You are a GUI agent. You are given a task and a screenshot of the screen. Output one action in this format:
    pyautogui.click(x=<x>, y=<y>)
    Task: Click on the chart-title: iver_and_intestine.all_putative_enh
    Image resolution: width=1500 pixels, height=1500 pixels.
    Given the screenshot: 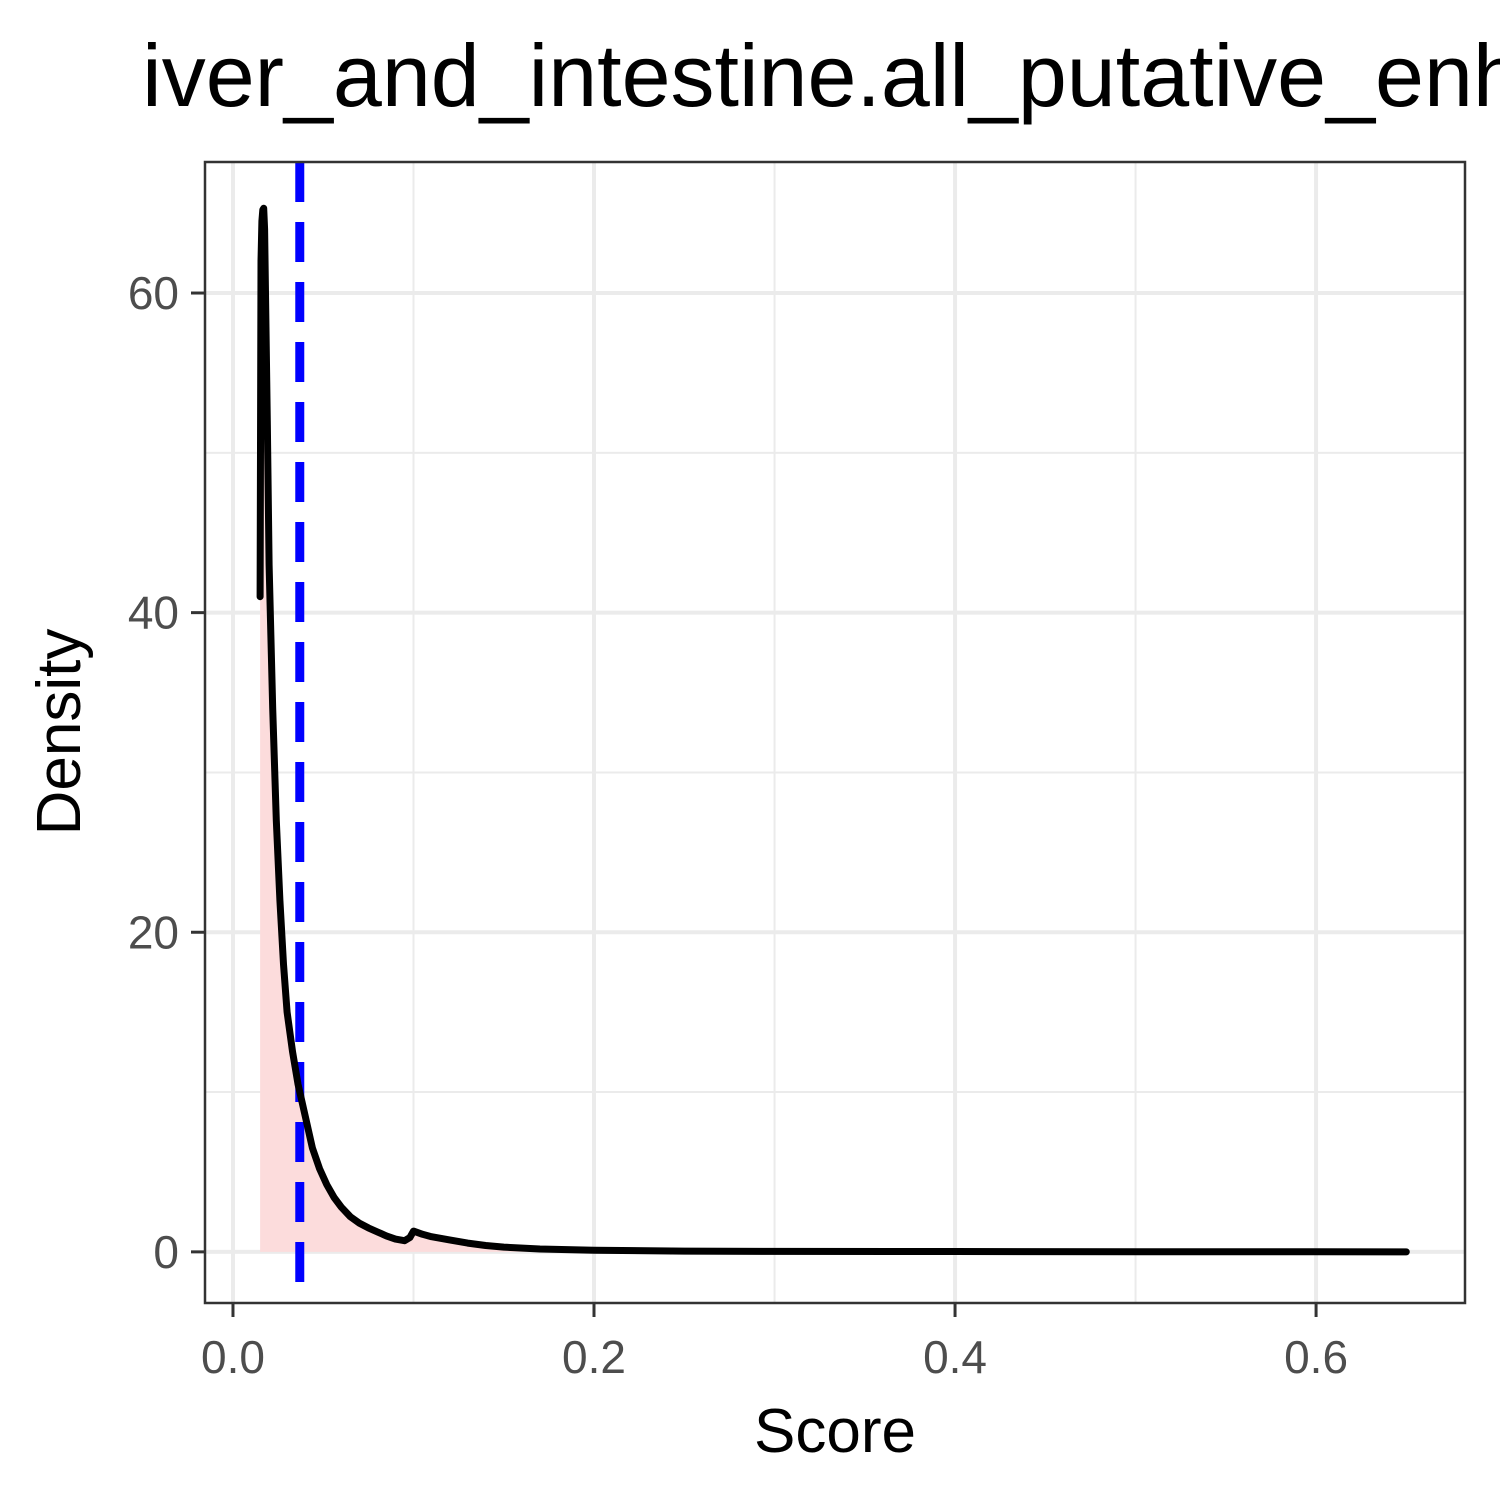 What is the action you would take?
    pyautogui.click(x=821, y=75)
    